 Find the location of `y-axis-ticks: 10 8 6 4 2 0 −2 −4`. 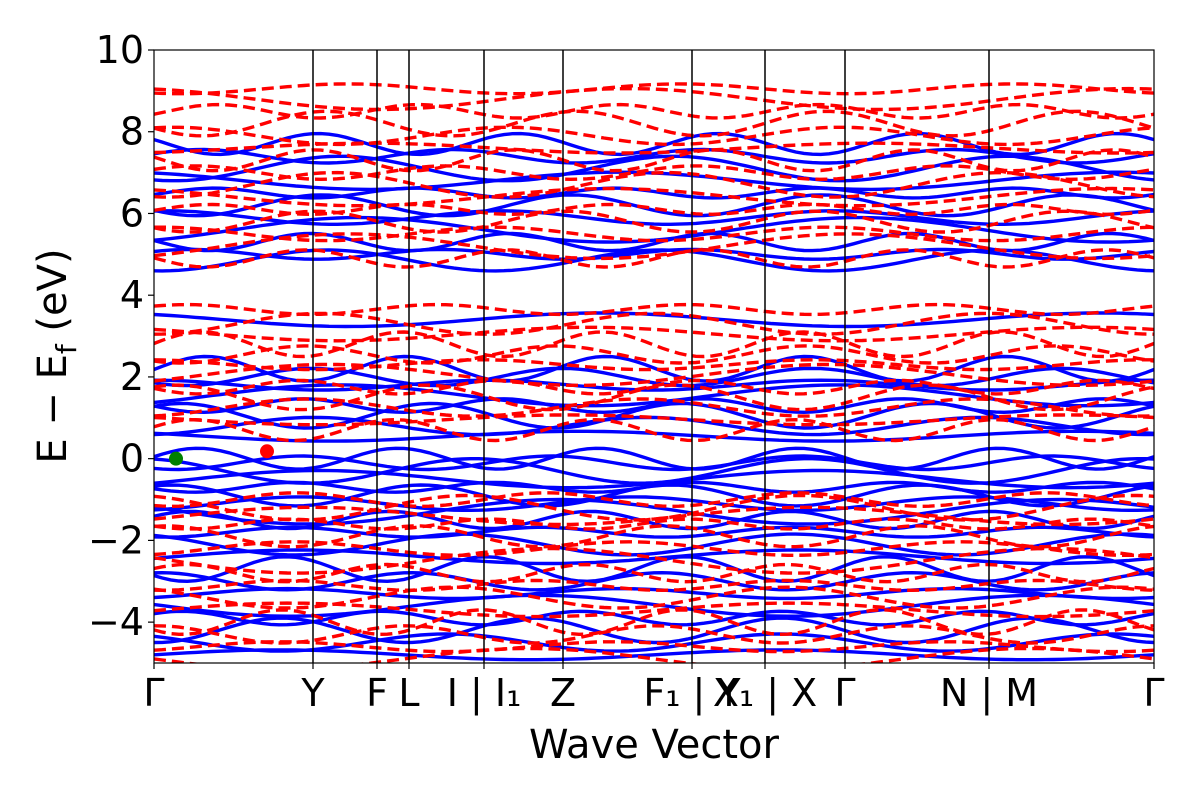

y-axis-ticks: 10 8 6 4 2 0 −2 −4 is located at coordinates (121, 336).